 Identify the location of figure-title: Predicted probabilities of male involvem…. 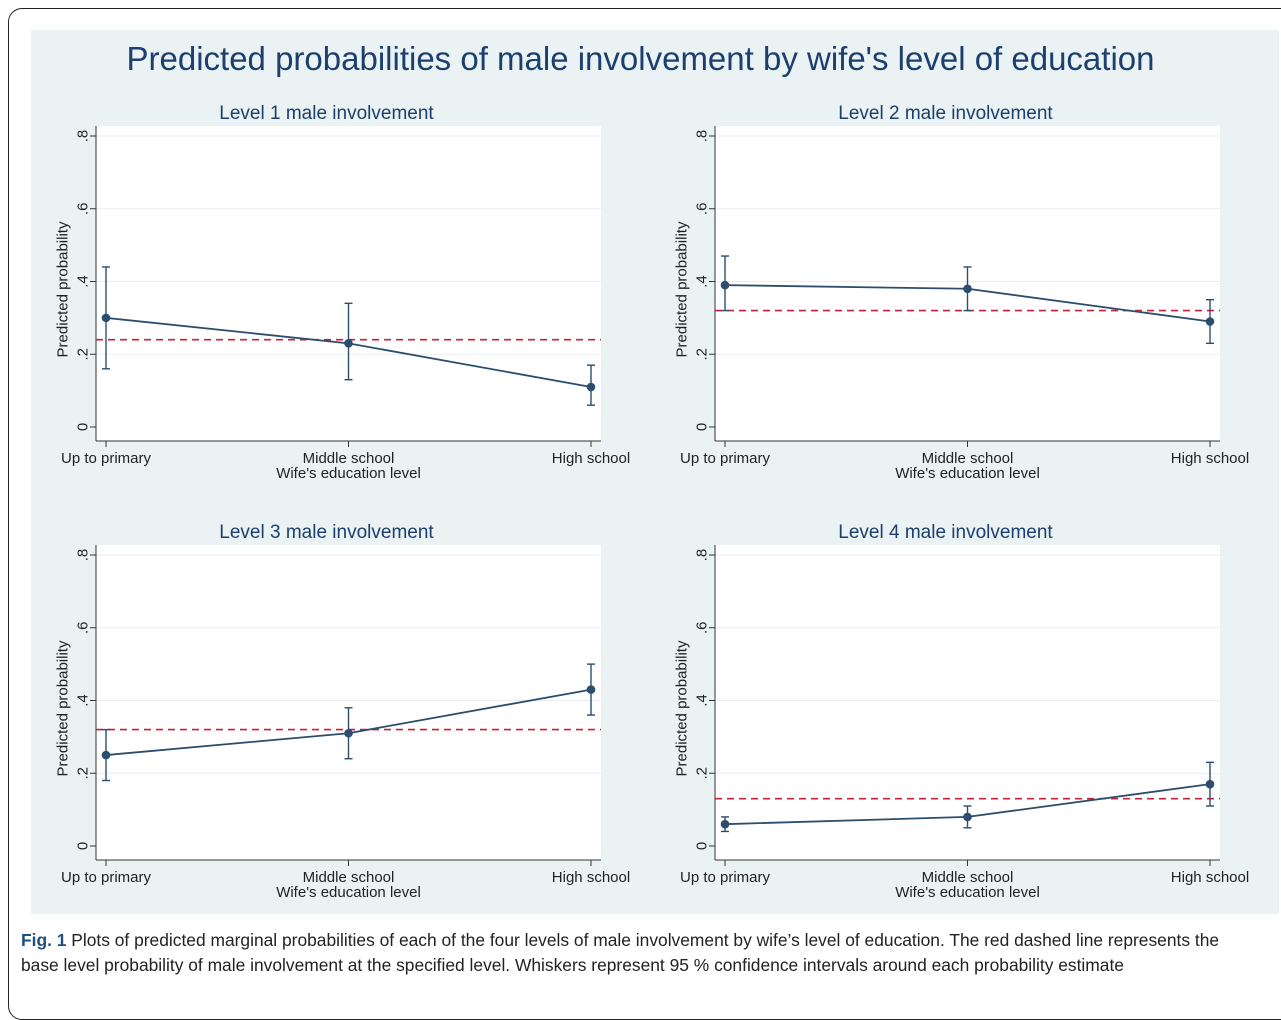
(640, 58).